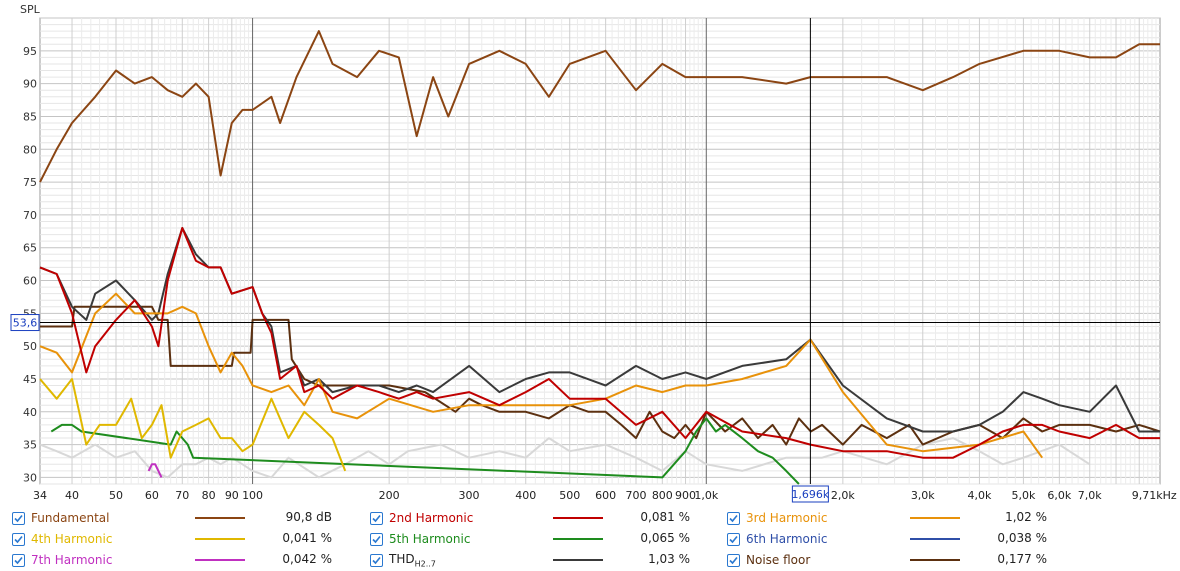  What do you see at coordinates (578, 560) in the screenshot?
I see `legend-swatch-thd` at bounding box center [578, 560].